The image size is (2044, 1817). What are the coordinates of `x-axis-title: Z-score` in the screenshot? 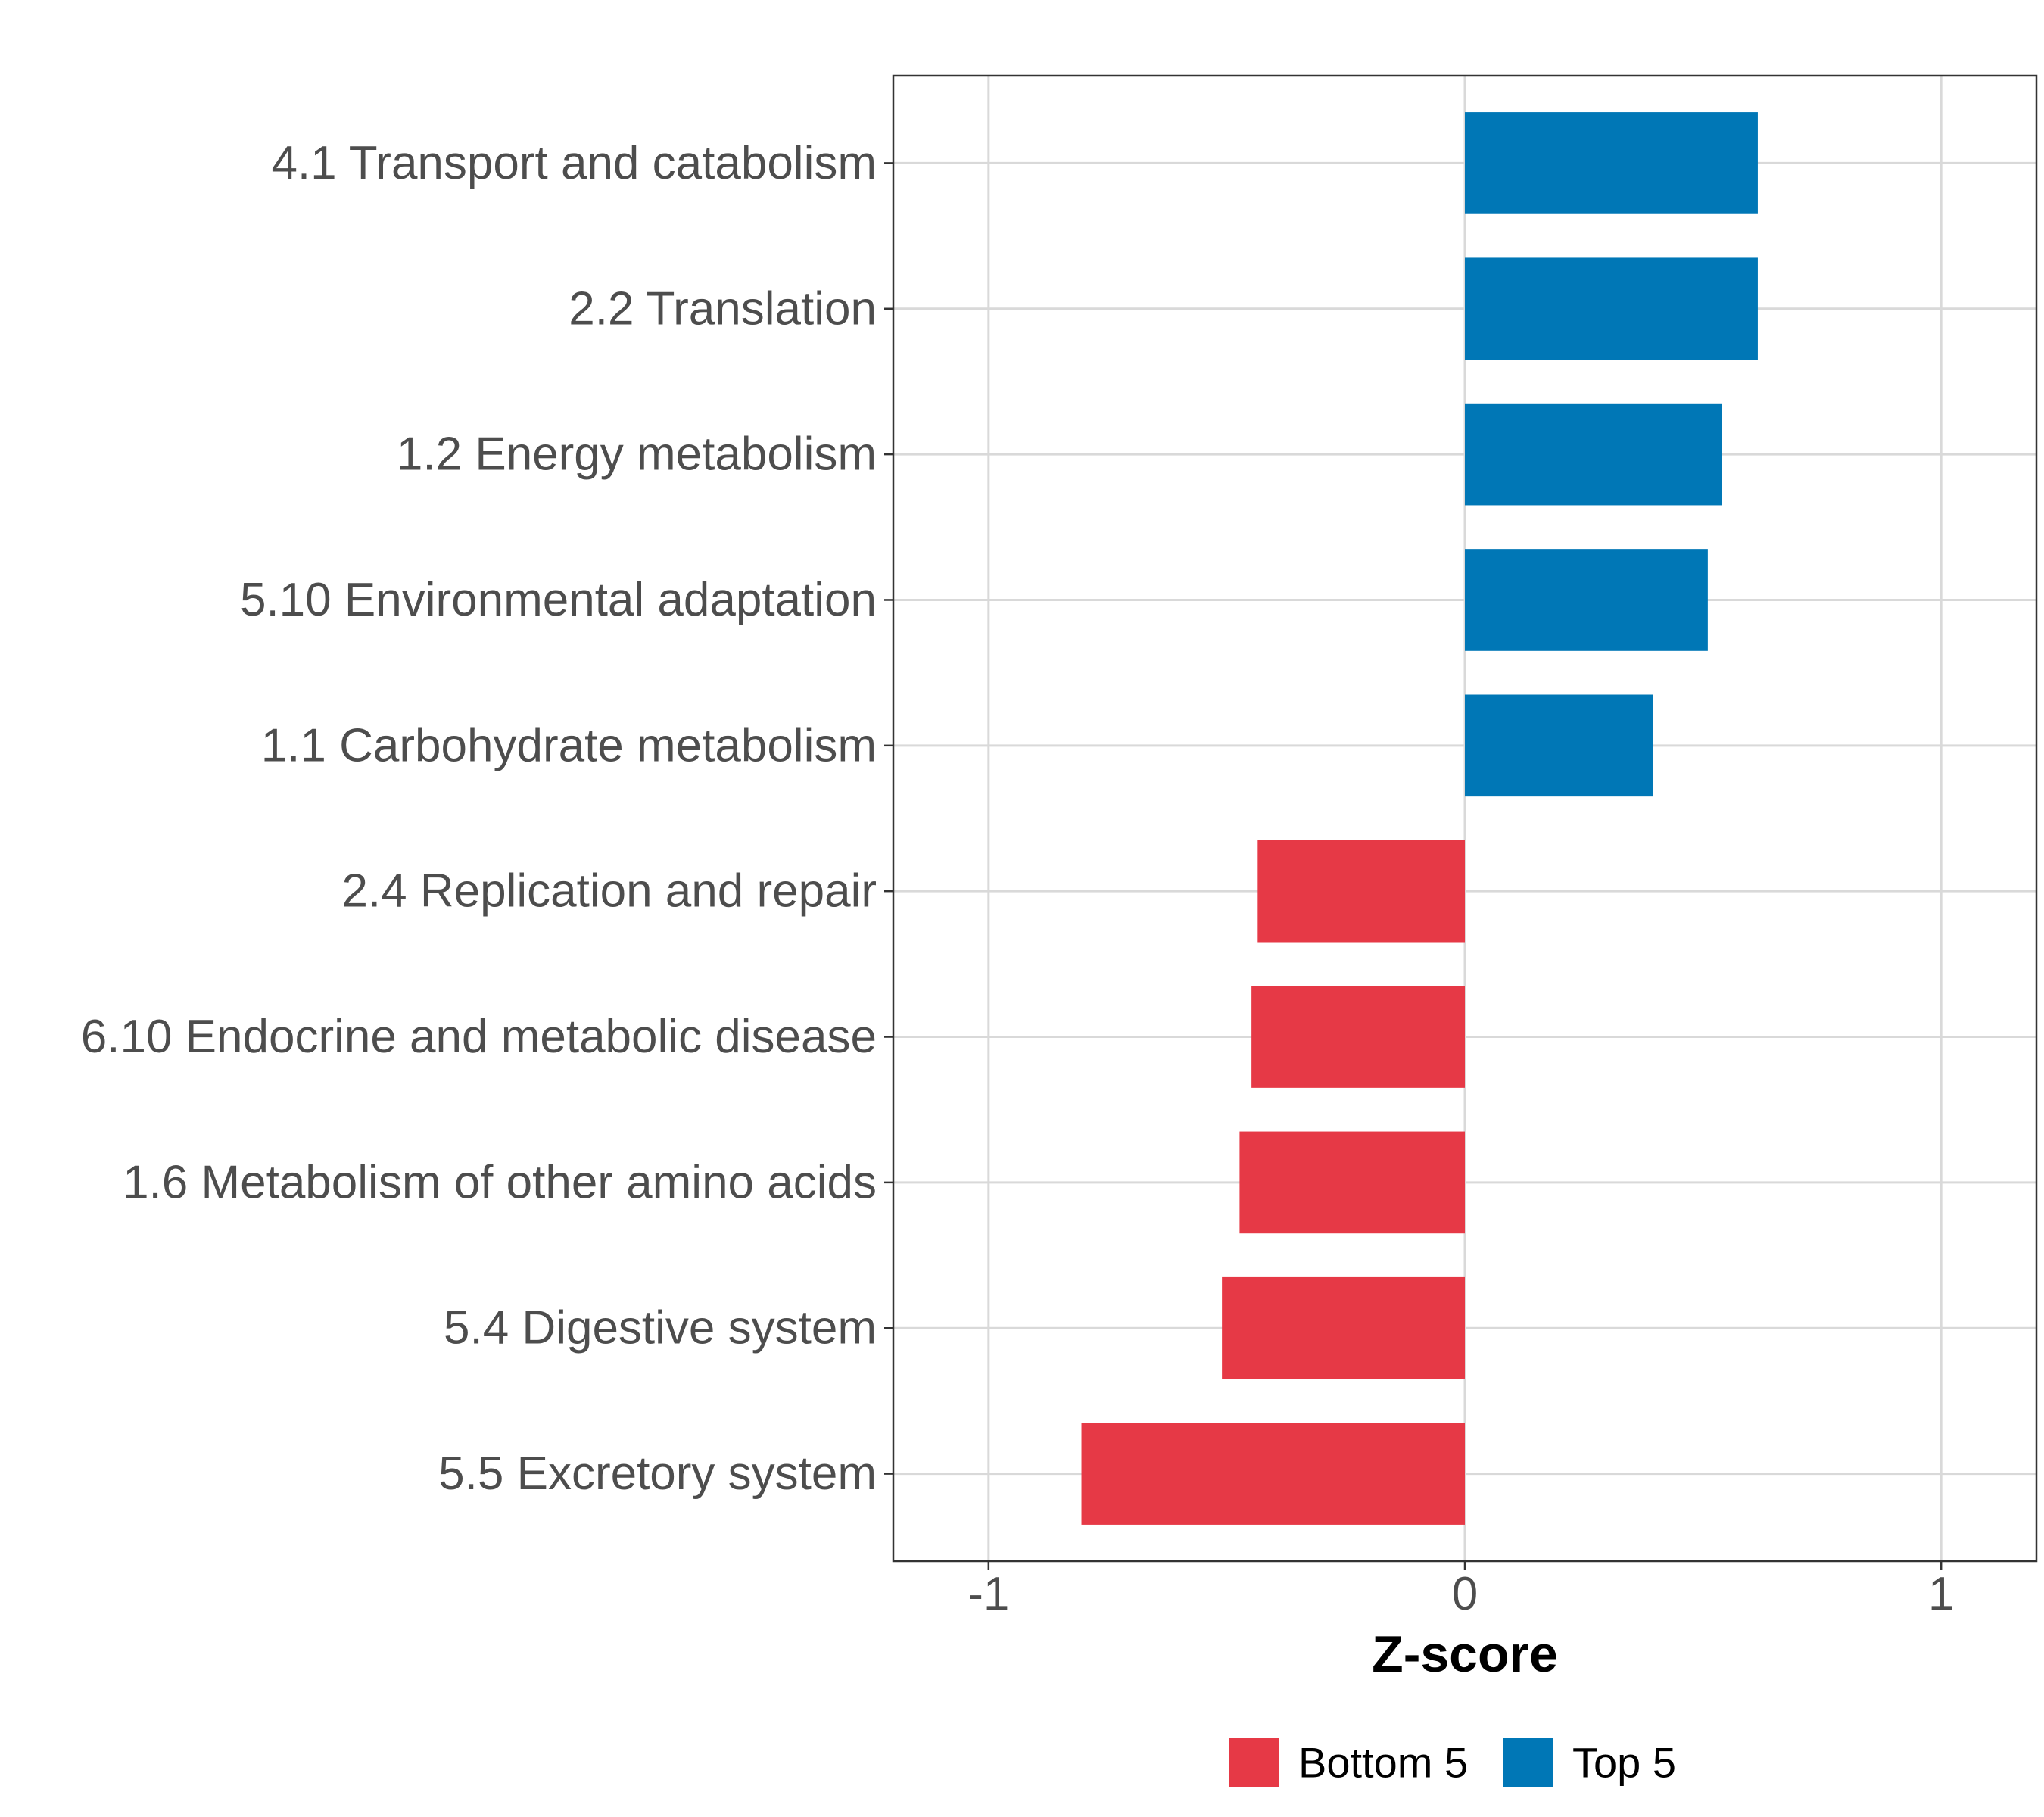 It's located at (1465, 1654).